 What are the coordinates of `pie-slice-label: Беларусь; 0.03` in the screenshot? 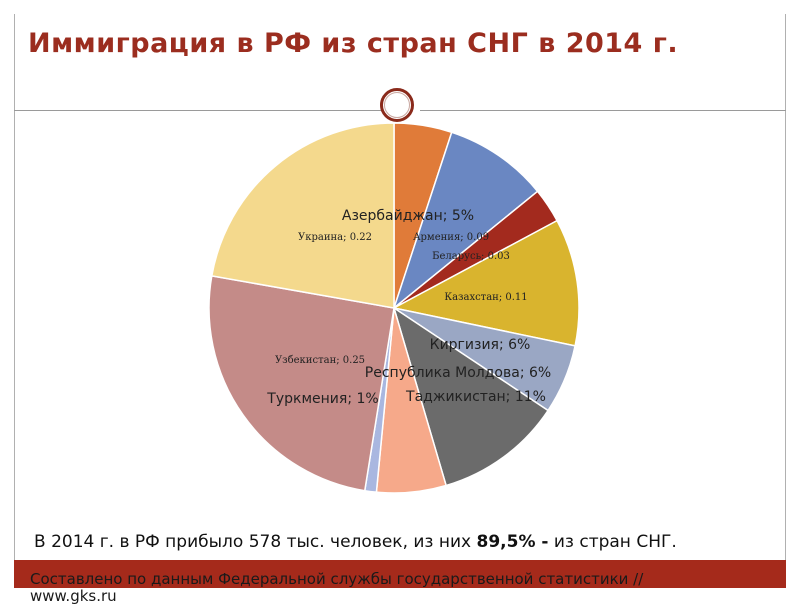 It's located at (471, 256).